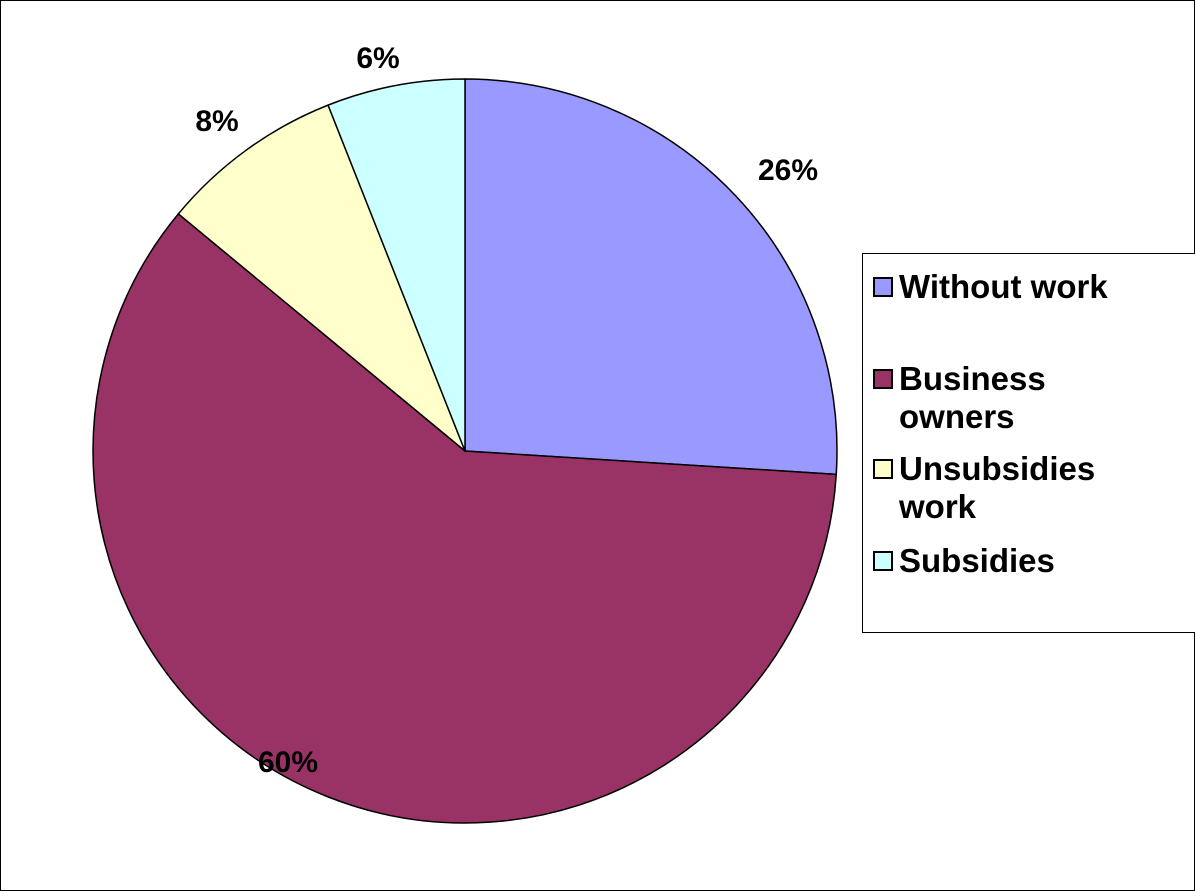  Describe the element at coordinates (972, 397) in the screenshot. I see `legend-label-business-owners: Business owners` at that location.